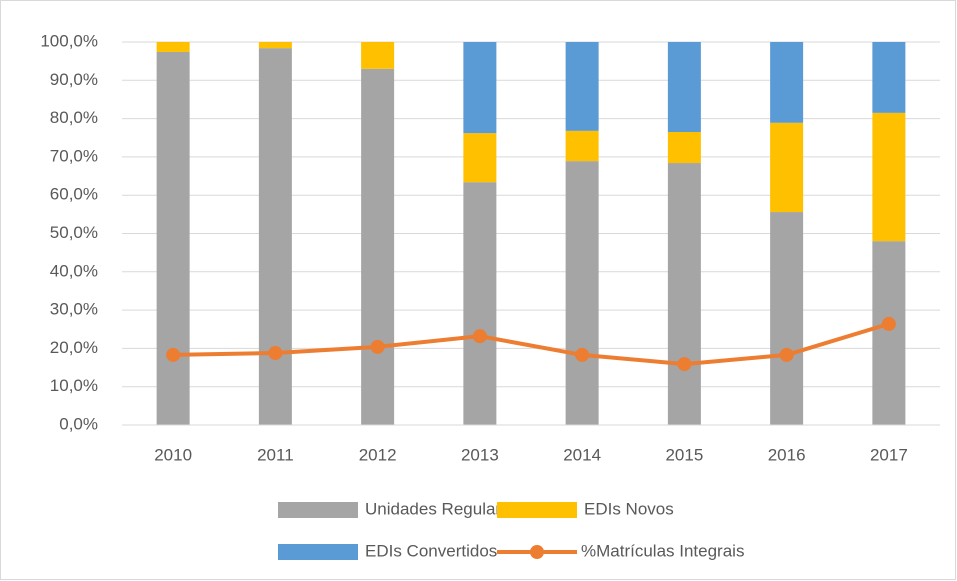  Describe the element at coordinates (74, 155) in the screenshot. I see `y-tick-label: 70,0%` at that location.